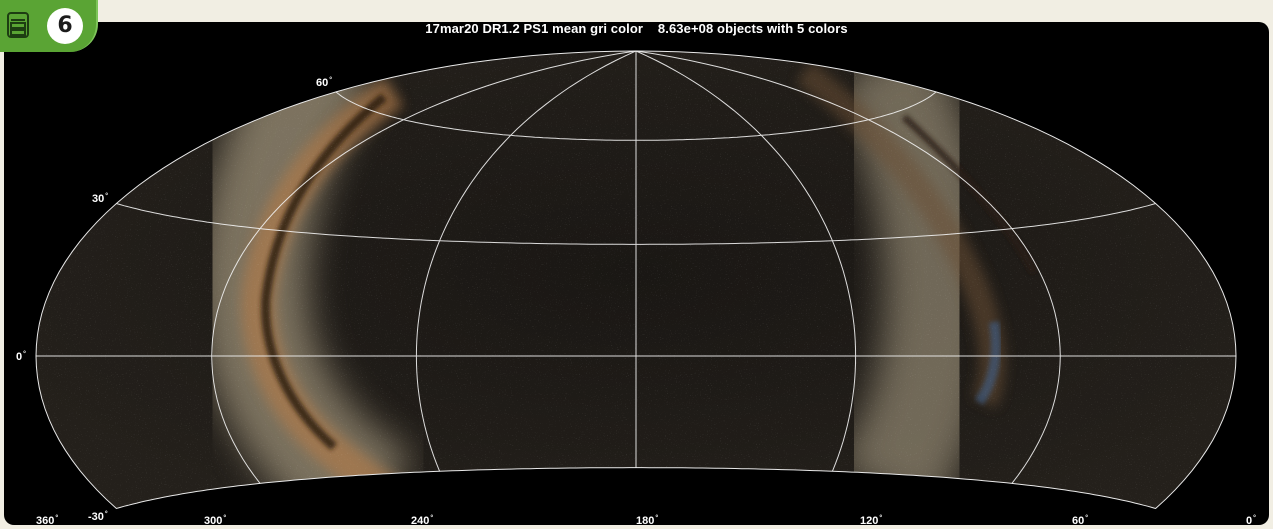 This screenshot has width=1273, height=529. Describe the element at coordinates (1080, 520) in the screenshot. I see `lon-label-60: 60°` at that location.